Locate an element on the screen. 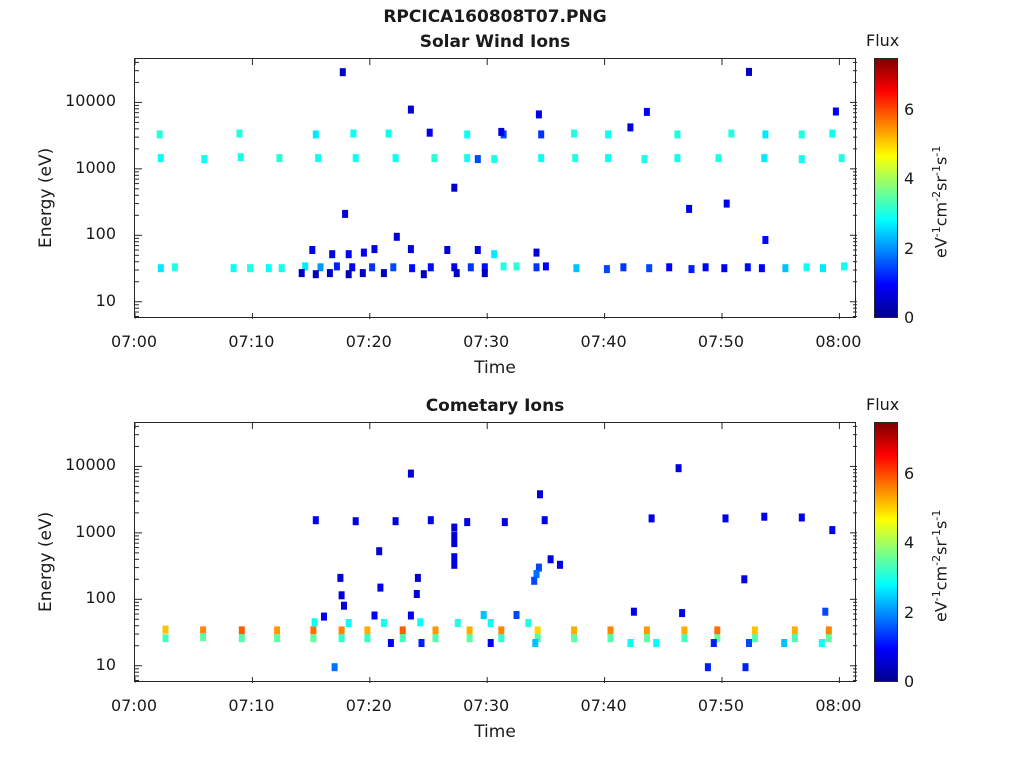 This screenshot has width=1024, height=768. x-tick-label: 07:20 is located at coordinates (368, 341).